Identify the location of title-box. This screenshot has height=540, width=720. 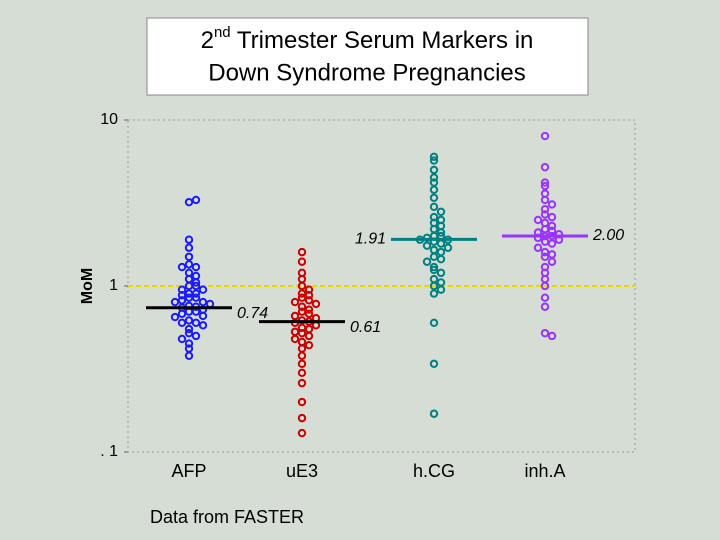
(367, 56).